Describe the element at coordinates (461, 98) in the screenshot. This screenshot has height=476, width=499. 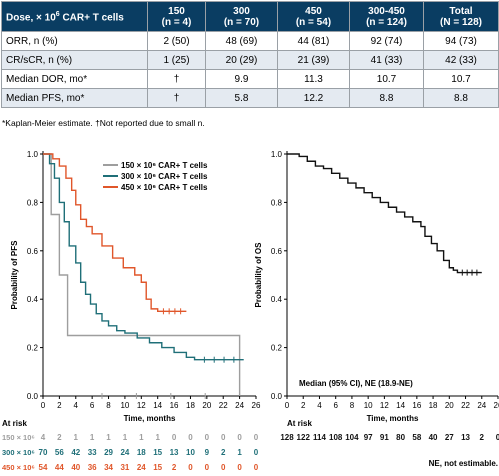
I see `cell: 8.8` at that location.